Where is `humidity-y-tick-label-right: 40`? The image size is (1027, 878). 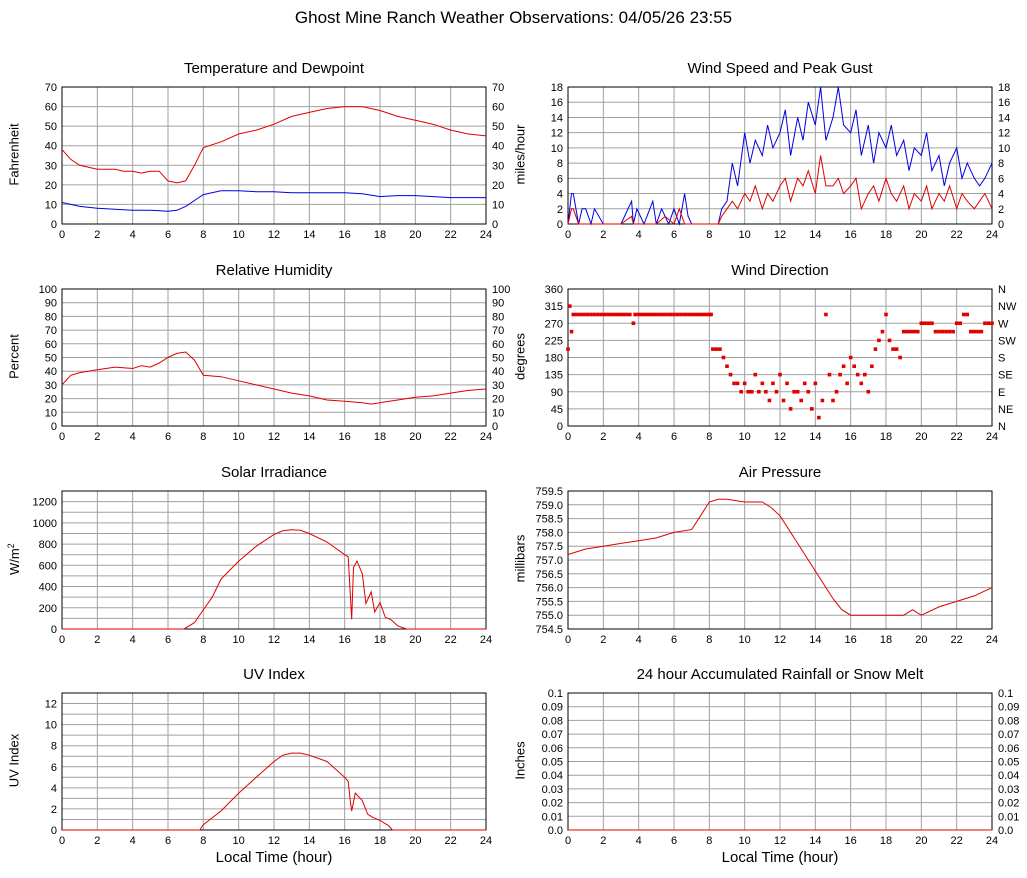
humidity-y-tick-label-right: 40 is located at coordinates (498, 372).